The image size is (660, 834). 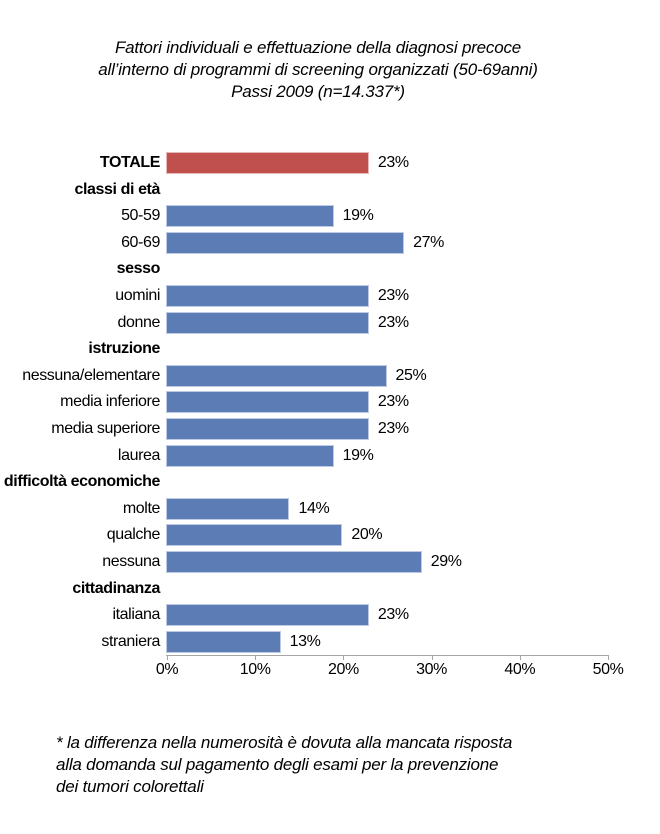 I want to click on group-header-row: classi di età, so click(x=330, y=190).